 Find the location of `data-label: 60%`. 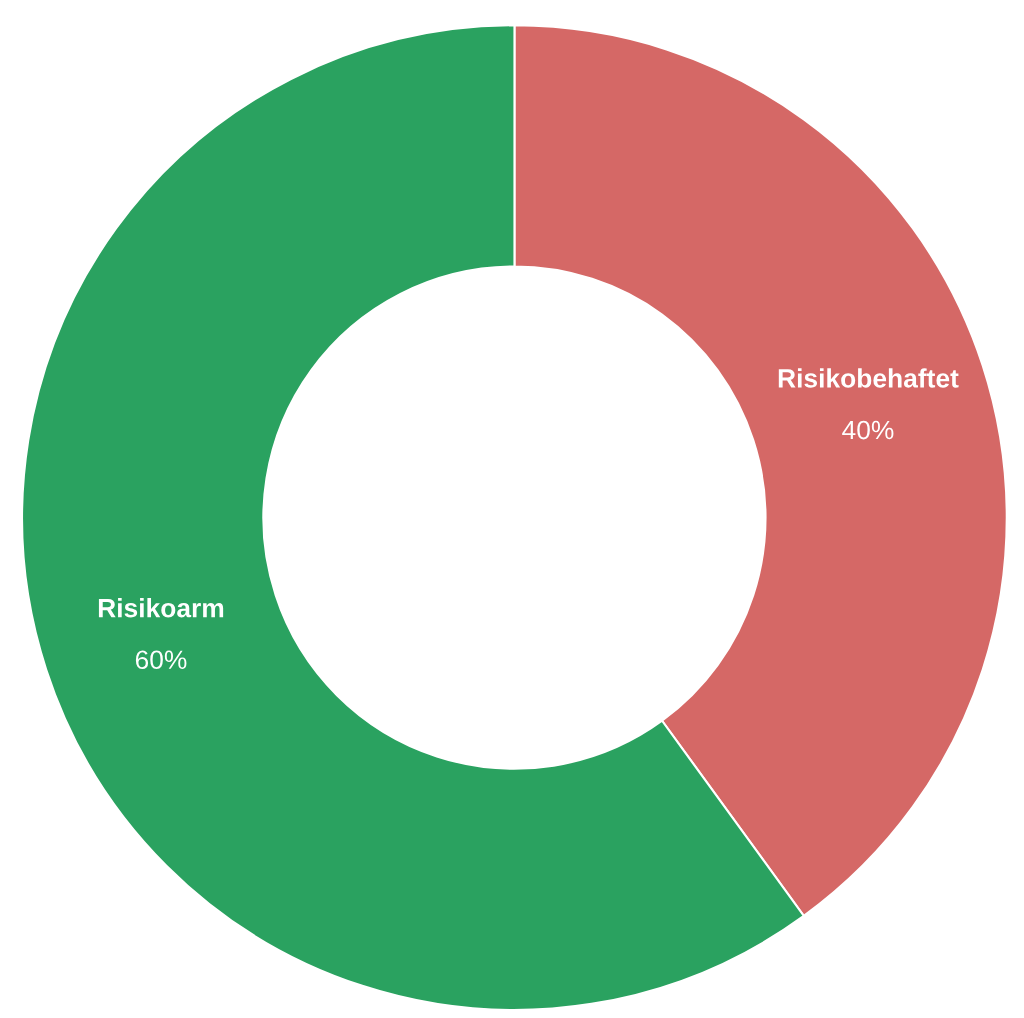

data-label: 60% is located at coordinates (161, 660).